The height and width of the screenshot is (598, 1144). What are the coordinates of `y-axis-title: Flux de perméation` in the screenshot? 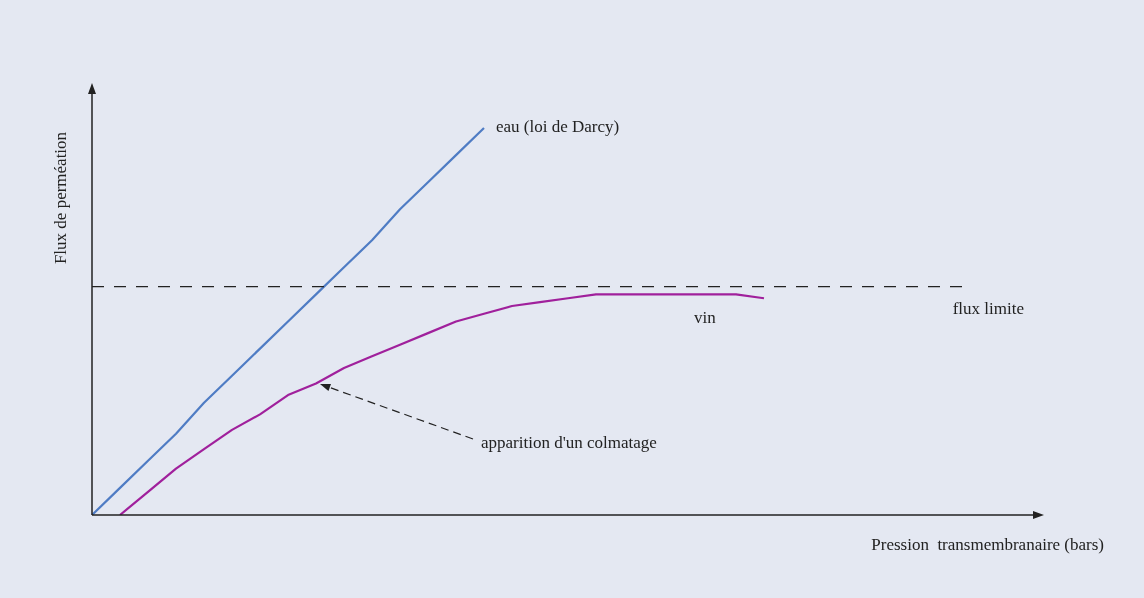 It's located at (60, 198).